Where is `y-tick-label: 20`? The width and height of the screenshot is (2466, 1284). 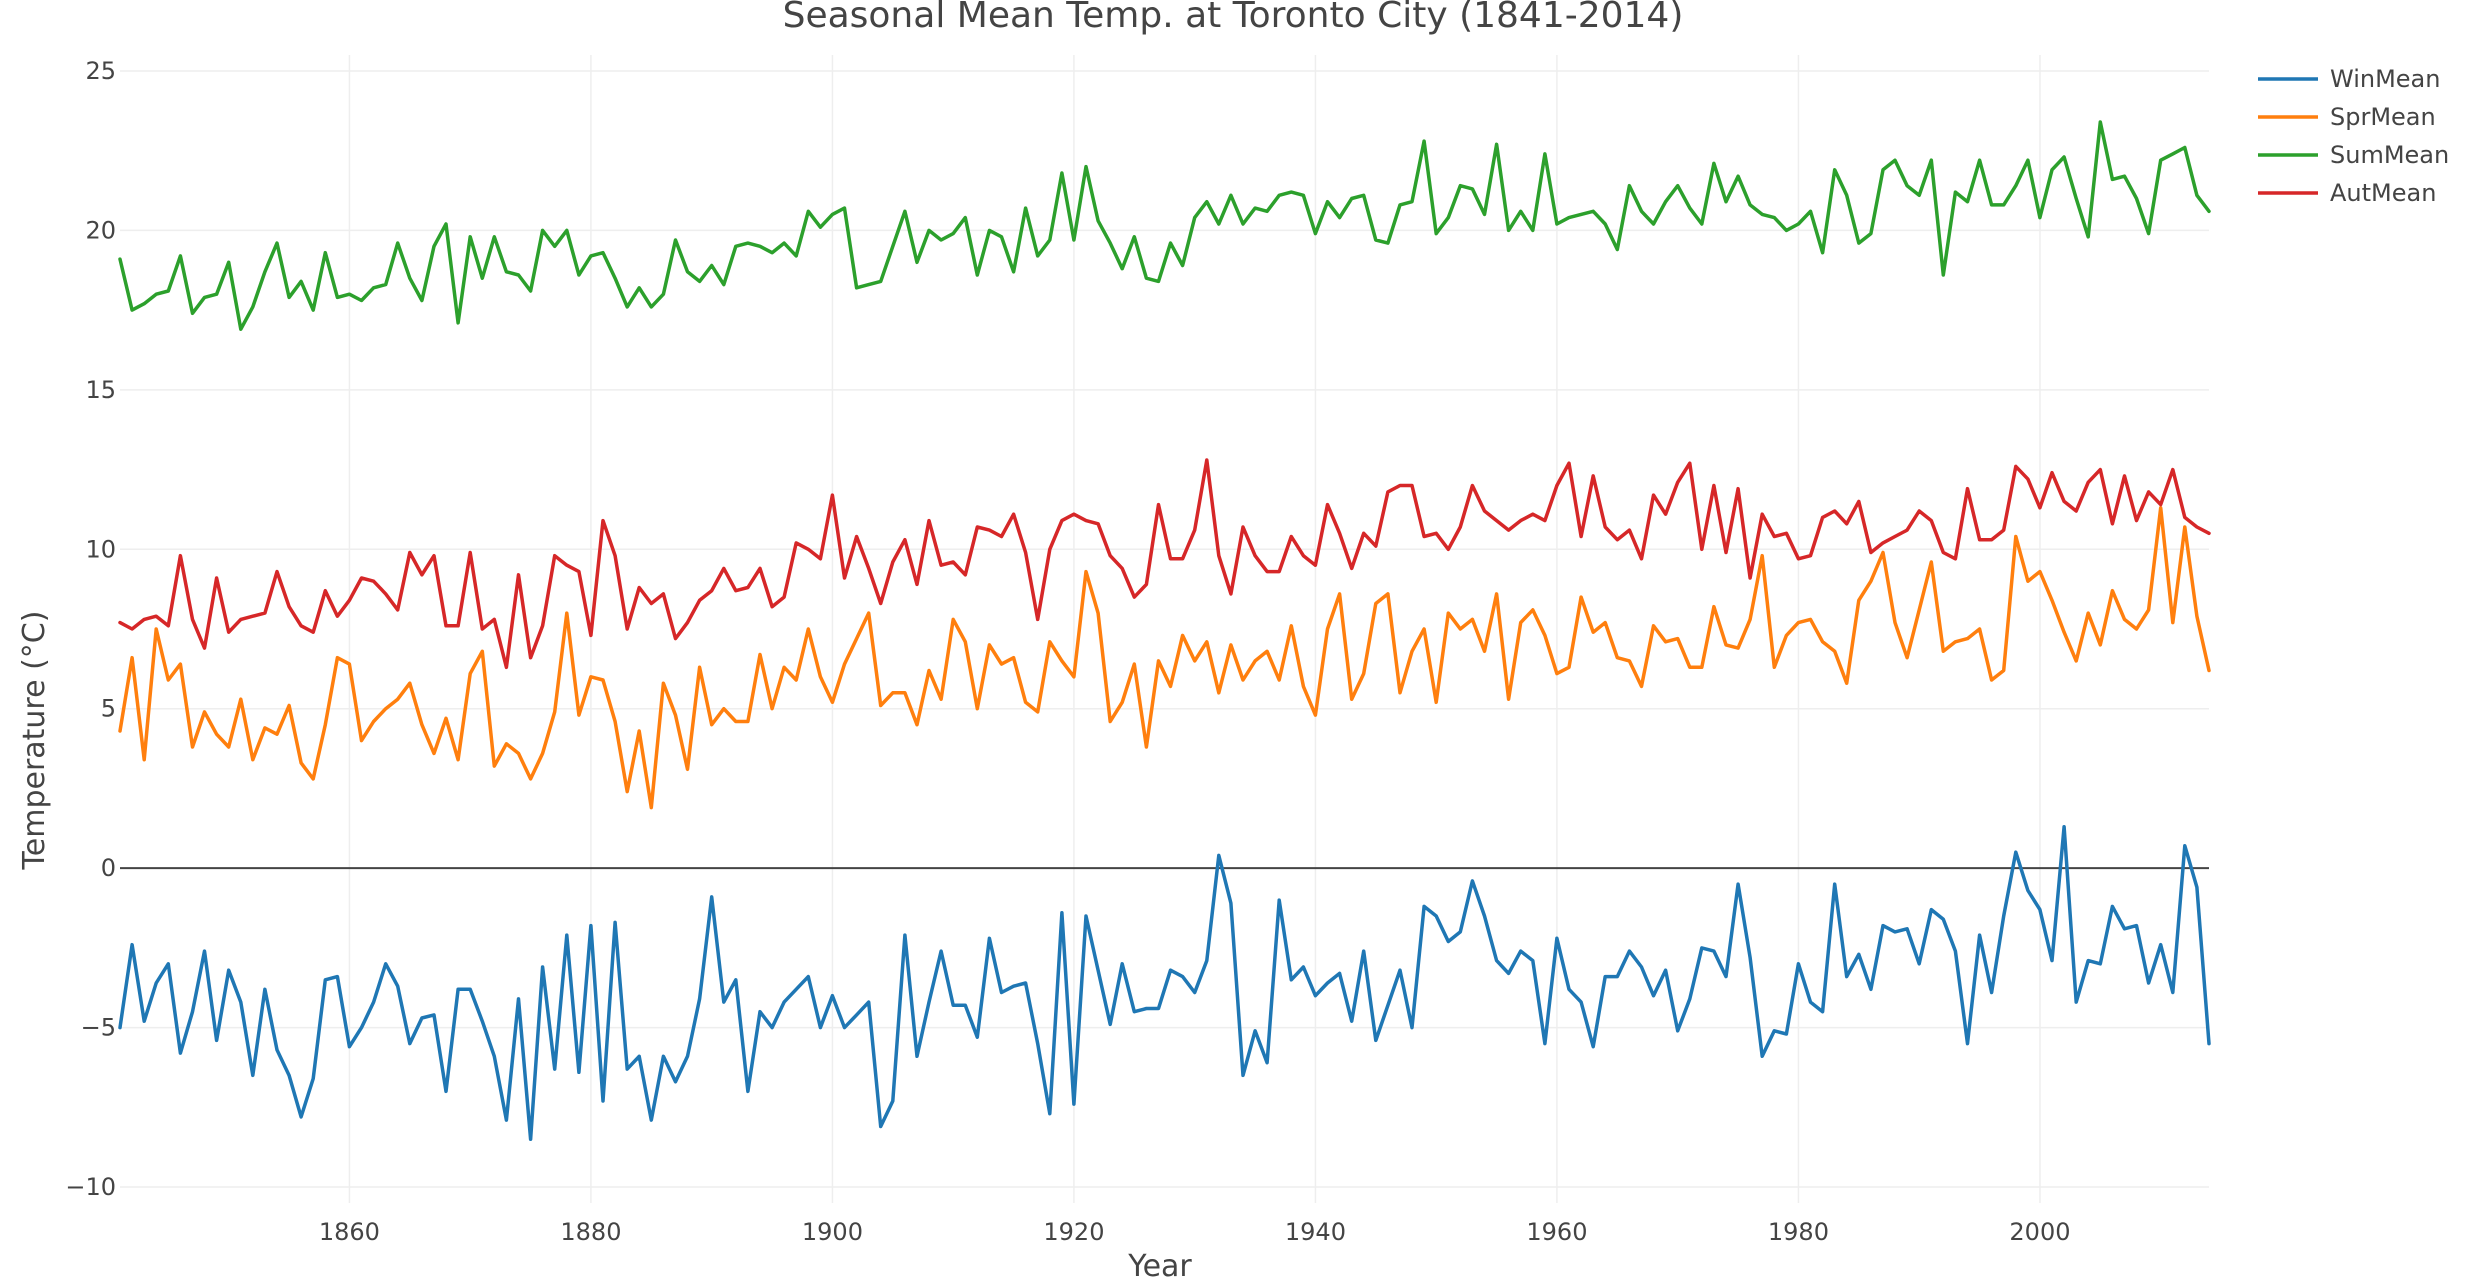
y-tick-label: 20 is located at coordinates (100, 230).